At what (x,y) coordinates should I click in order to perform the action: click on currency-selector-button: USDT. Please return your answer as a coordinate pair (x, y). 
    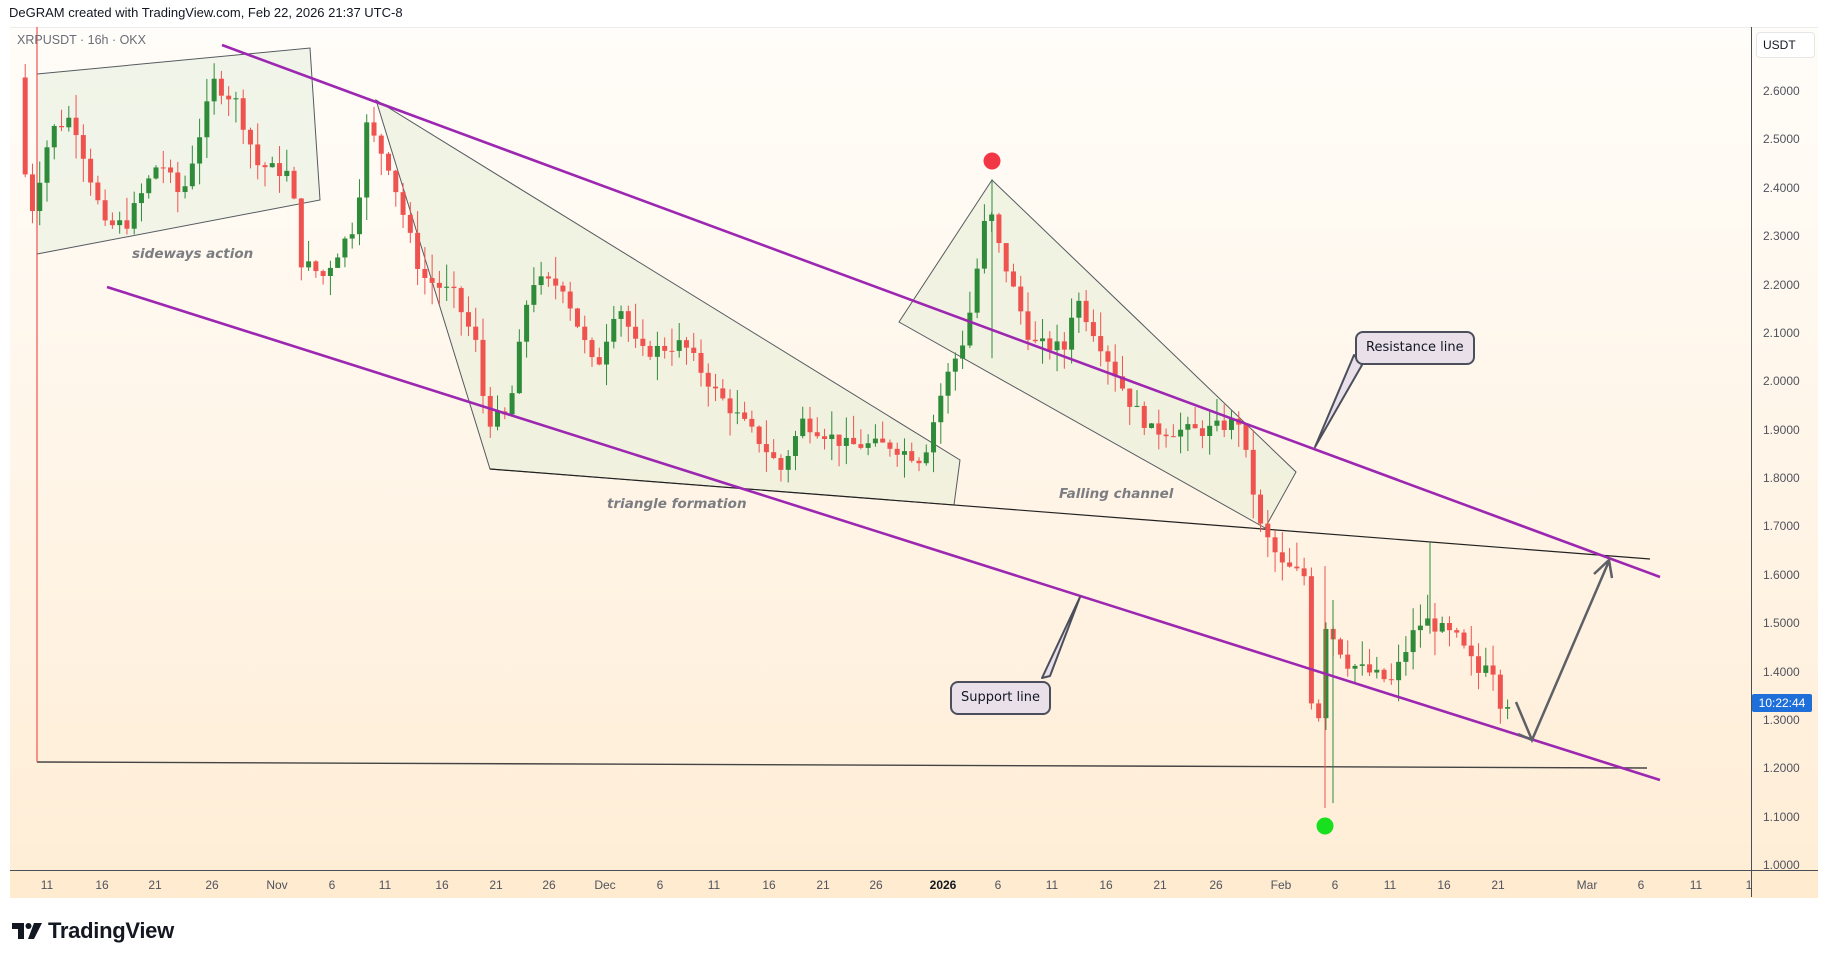
    Looking at the image, I should click on (1785, 45).